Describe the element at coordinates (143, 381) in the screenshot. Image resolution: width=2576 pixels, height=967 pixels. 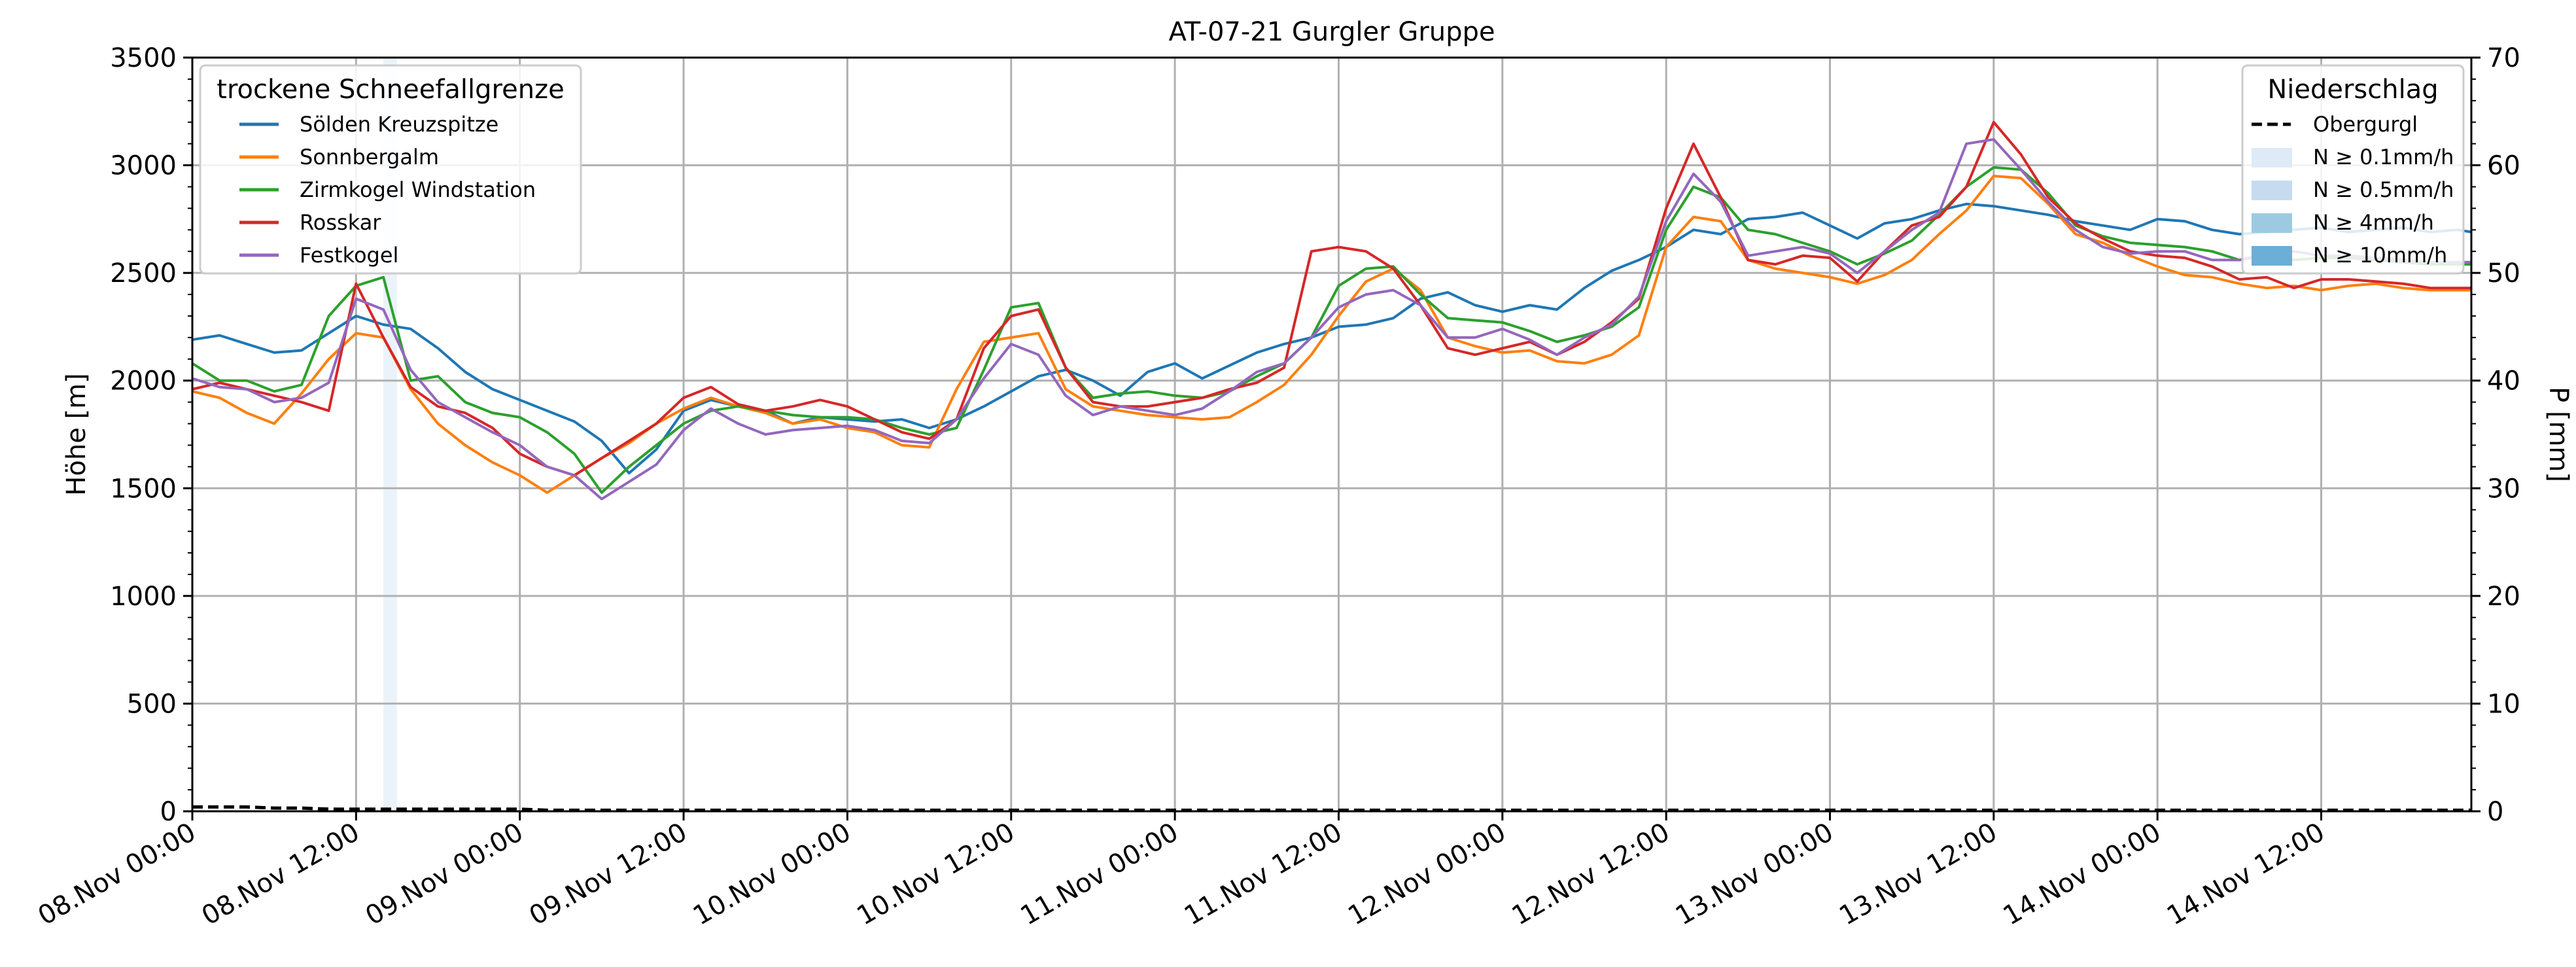
I see `y-tick-label-4: 2000` at that location.